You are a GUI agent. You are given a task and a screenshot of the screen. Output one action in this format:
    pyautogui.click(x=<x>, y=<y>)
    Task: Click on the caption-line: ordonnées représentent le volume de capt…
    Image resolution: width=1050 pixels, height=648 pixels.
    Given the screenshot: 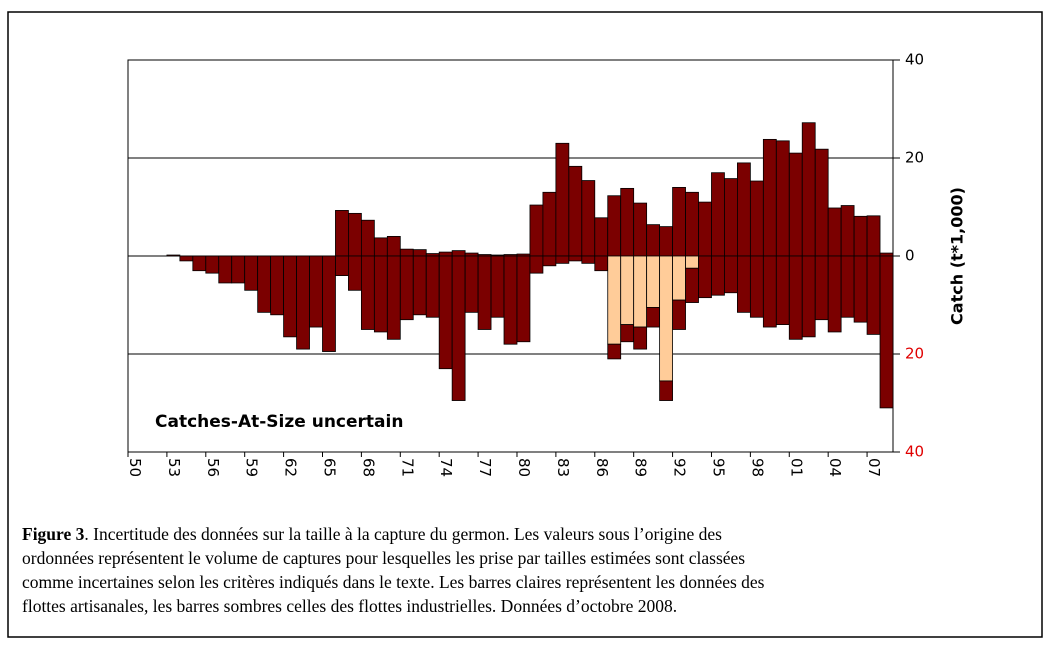 What is the action you would take?
    pyautogui.click(x=383, y=558)
    